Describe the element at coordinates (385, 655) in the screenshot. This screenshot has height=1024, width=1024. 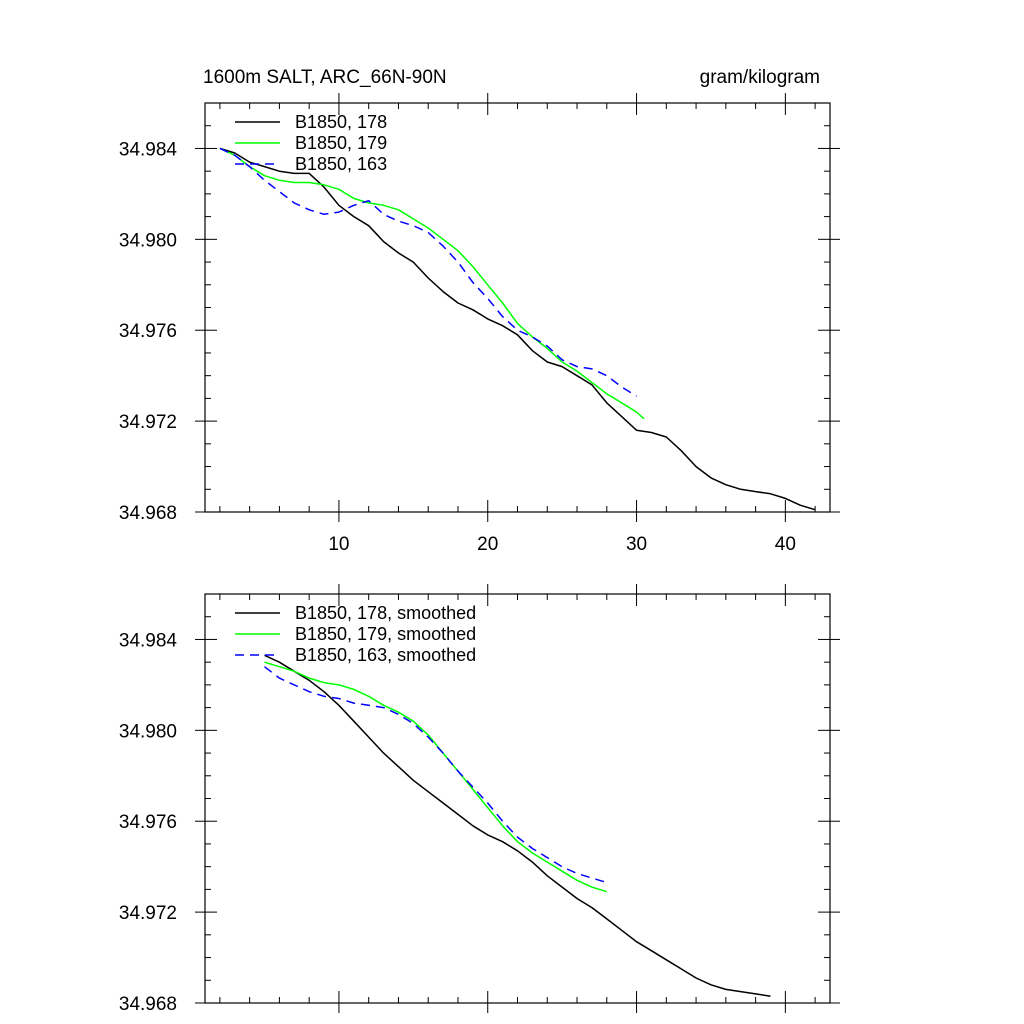
I see `legend-label: B1850, 163, smoothed` at that location.